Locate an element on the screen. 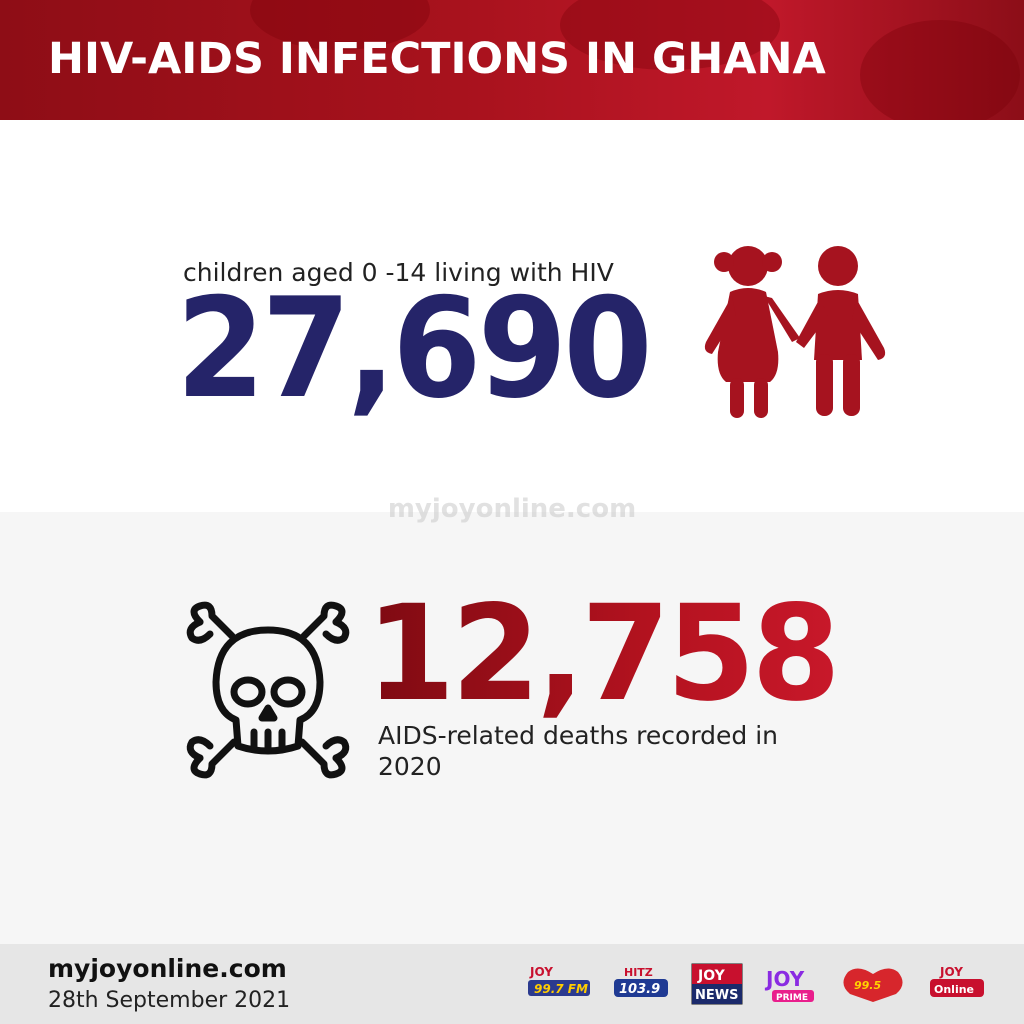  svg-text: 99.7 FM is located at coordinates (561, 989).